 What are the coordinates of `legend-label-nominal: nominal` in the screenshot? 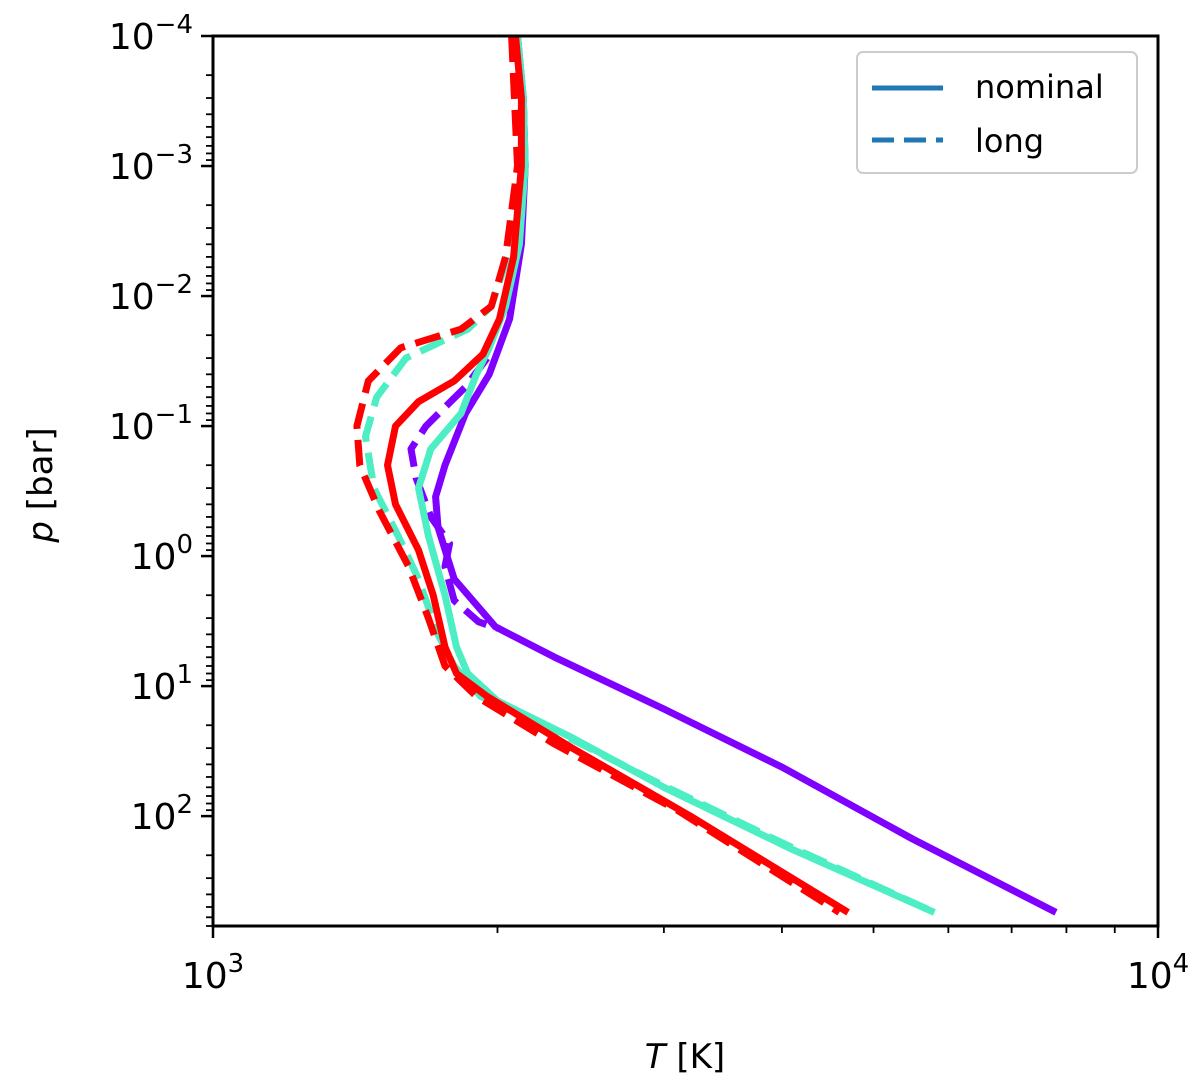 It's located at (1039, 87).